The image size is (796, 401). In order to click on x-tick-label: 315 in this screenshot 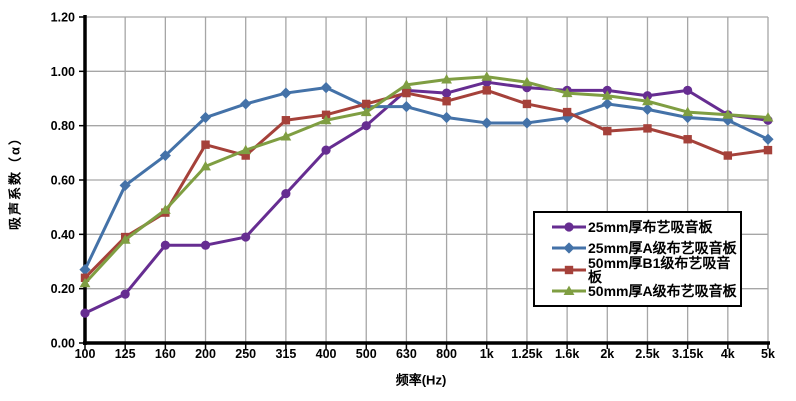, I will do `click(285, 354)`.